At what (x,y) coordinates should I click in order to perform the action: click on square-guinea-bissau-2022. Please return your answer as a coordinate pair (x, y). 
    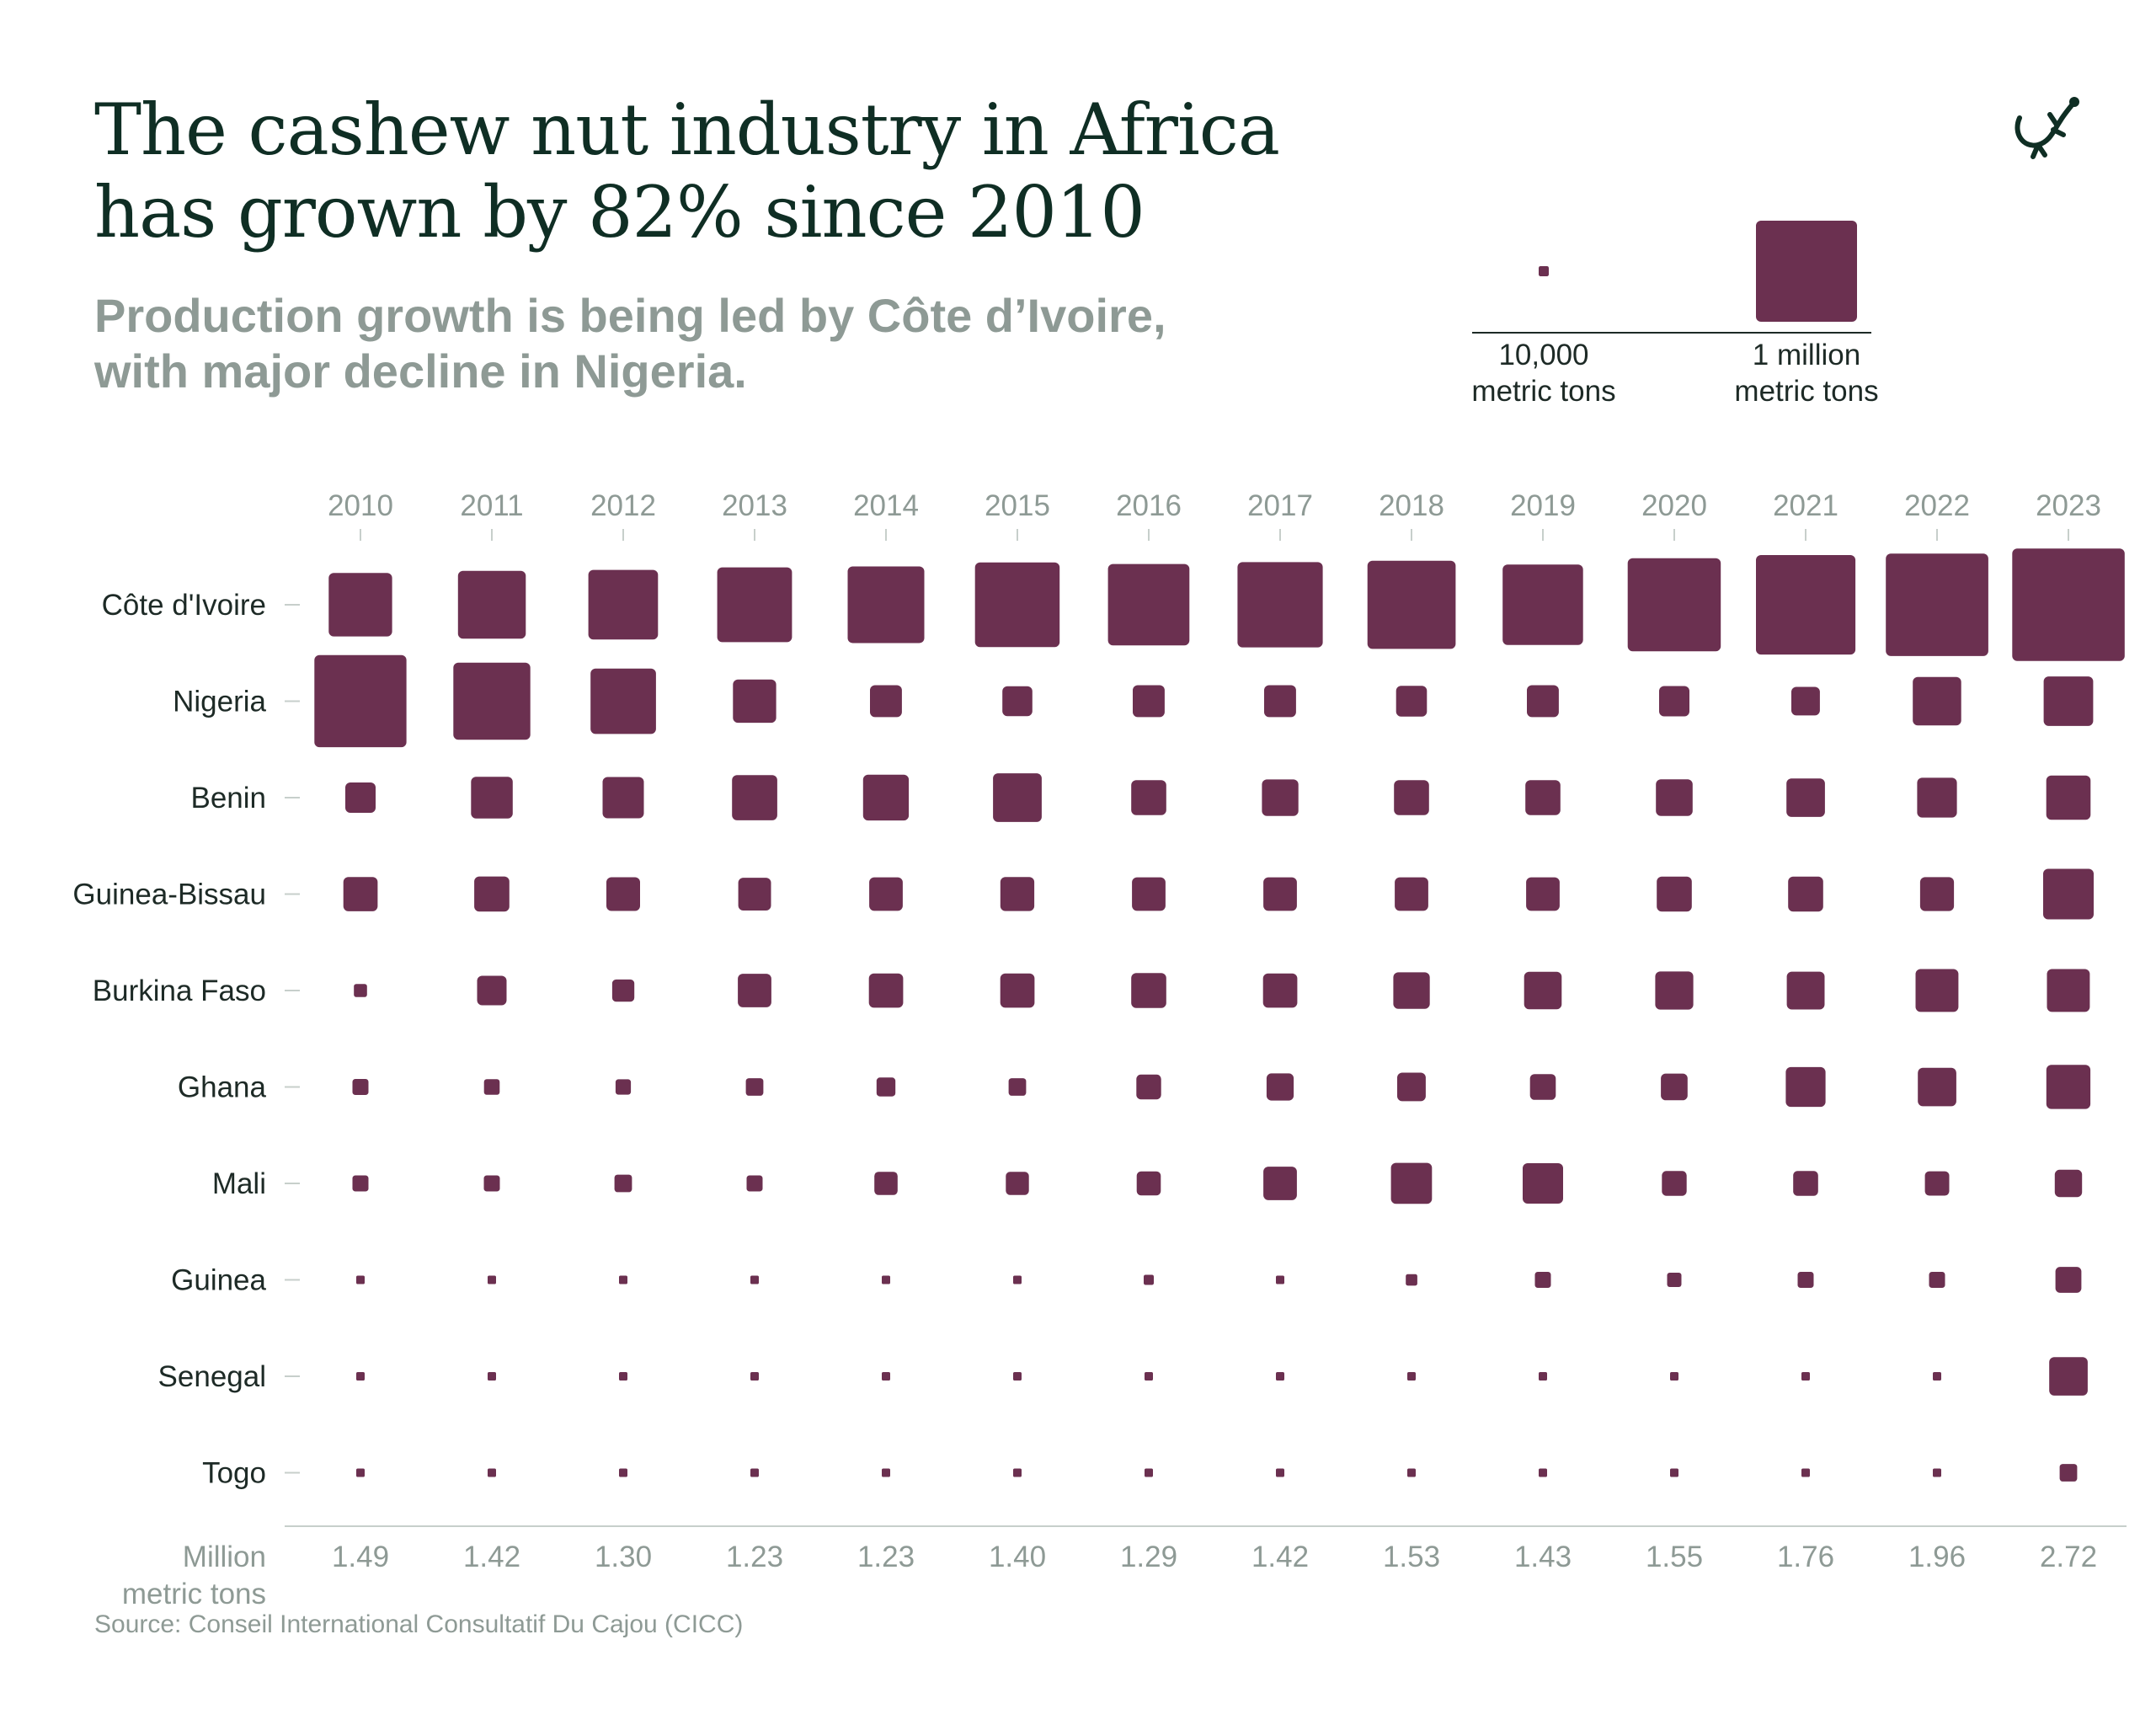
    Looking at the image, I should click on (1937, 894).